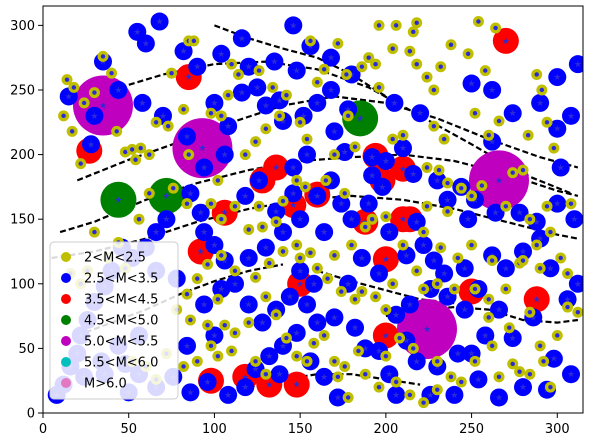  Describe the element at coordinates (31, 414) in the screenshot. I see `y-tick-label: 0` at that location.